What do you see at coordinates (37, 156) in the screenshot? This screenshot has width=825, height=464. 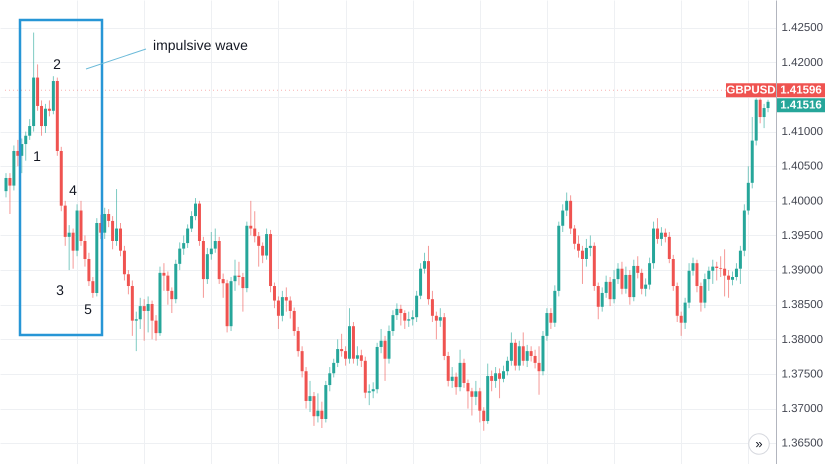 I see `annotation: 1` at bounding box center [37, 156].